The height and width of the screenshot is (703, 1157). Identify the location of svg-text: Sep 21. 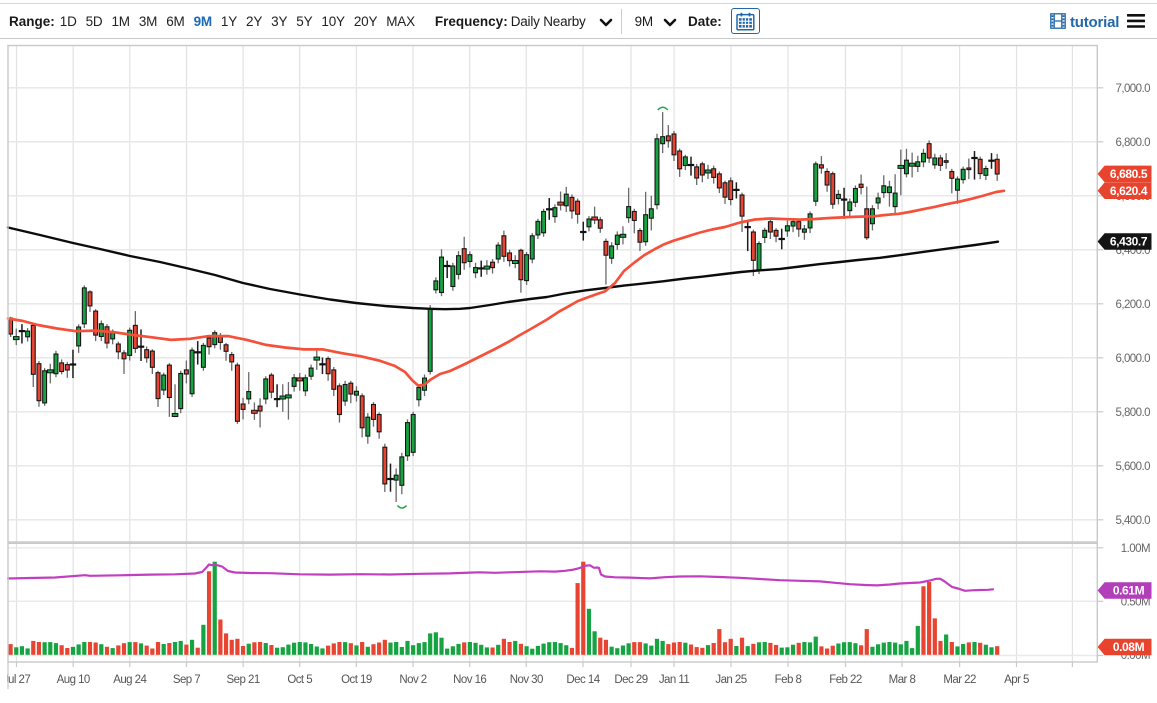
(243, 680).